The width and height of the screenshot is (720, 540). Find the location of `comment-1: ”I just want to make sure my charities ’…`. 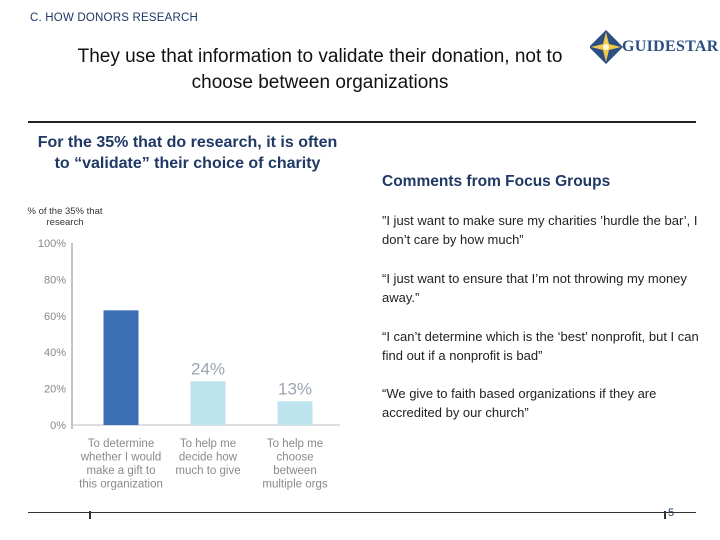

comment-1: ”I just want to make sure my charities ’… is located at coordinates (540, 230).